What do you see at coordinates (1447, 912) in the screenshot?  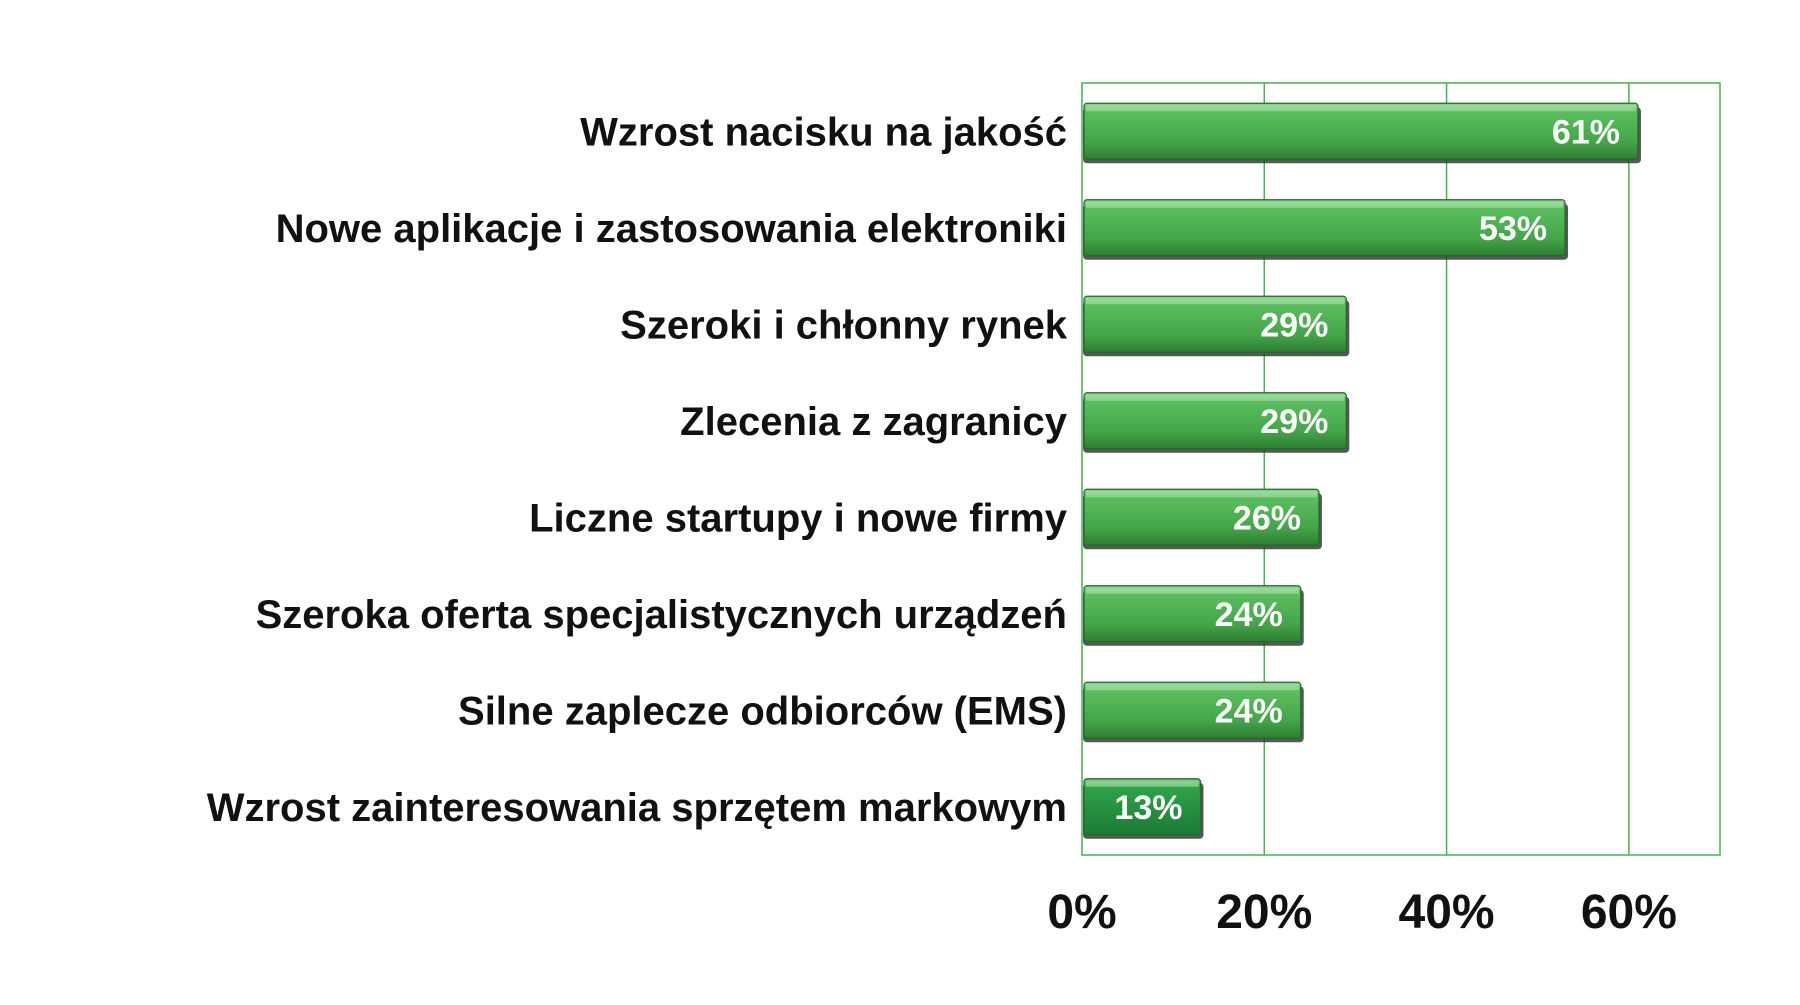 I see `x-tick-label: 40%` at bounding box center [1447, 912].